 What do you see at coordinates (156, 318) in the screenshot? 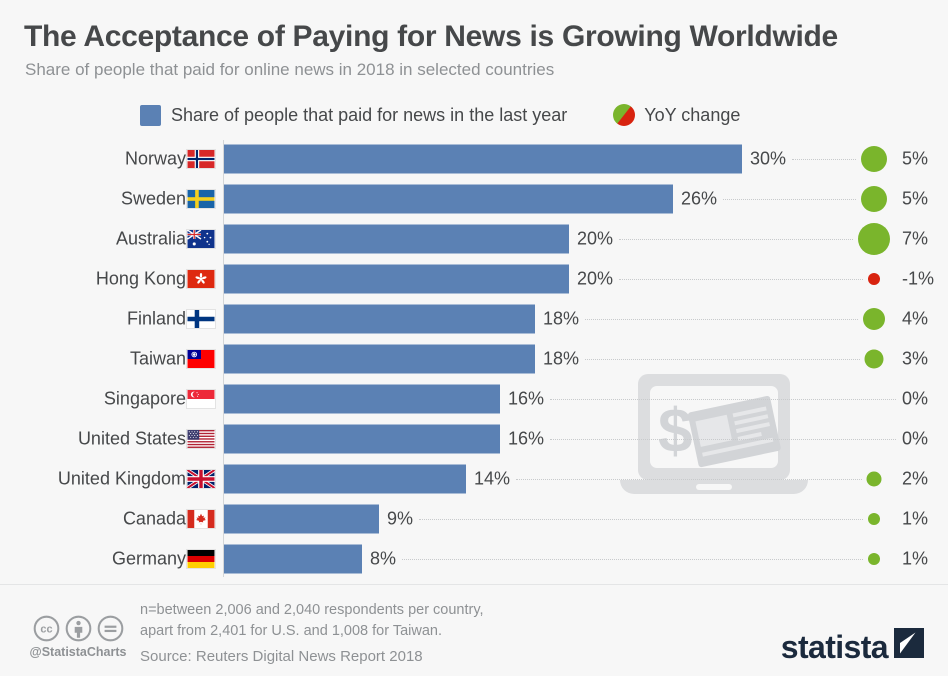
I see `country-label: Finland` at bounding box center [156, 318].